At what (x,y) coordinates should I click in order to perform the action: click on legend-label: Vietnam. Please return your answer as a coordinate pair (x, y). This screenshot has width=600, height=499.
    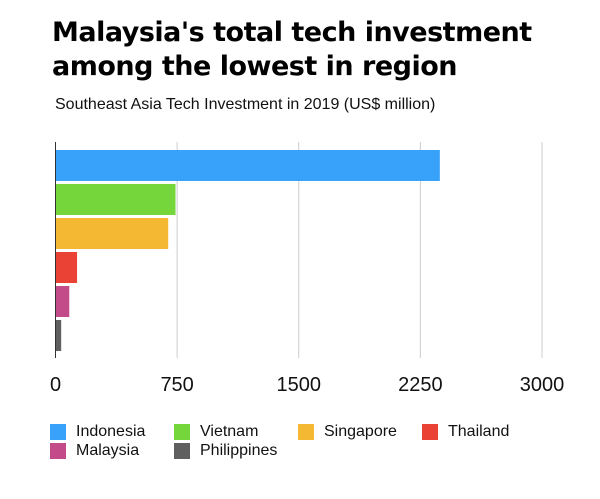
    Looking at the image, I should click on (229, 431).